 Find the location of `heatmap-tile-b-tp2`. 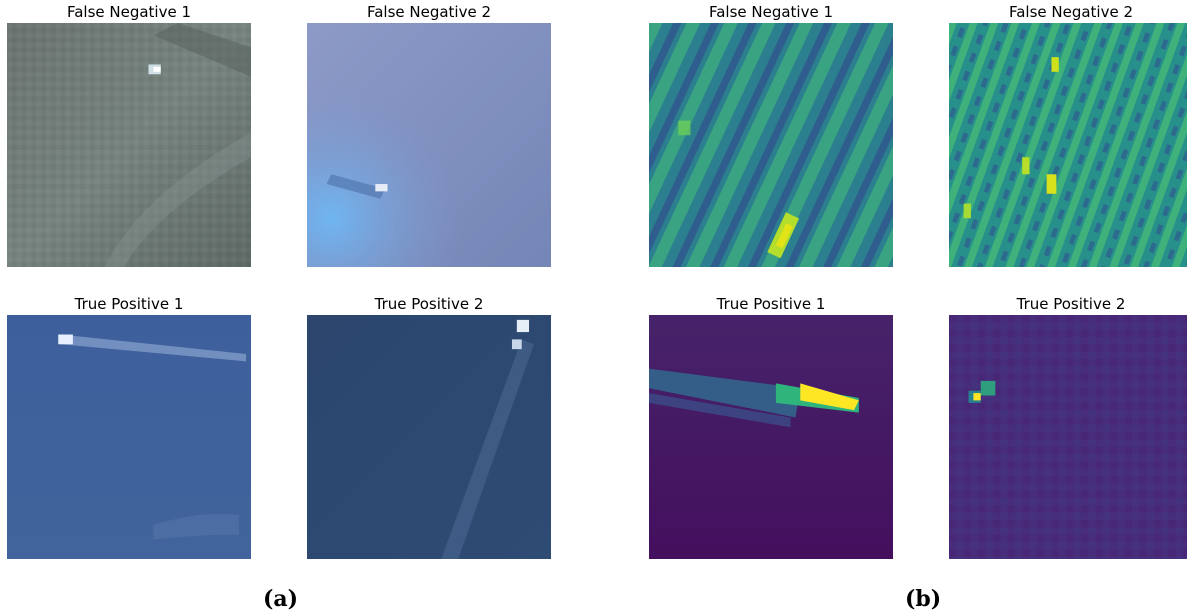

heatmap-tile-b-tp2 is located at coordinates (1068, 437).